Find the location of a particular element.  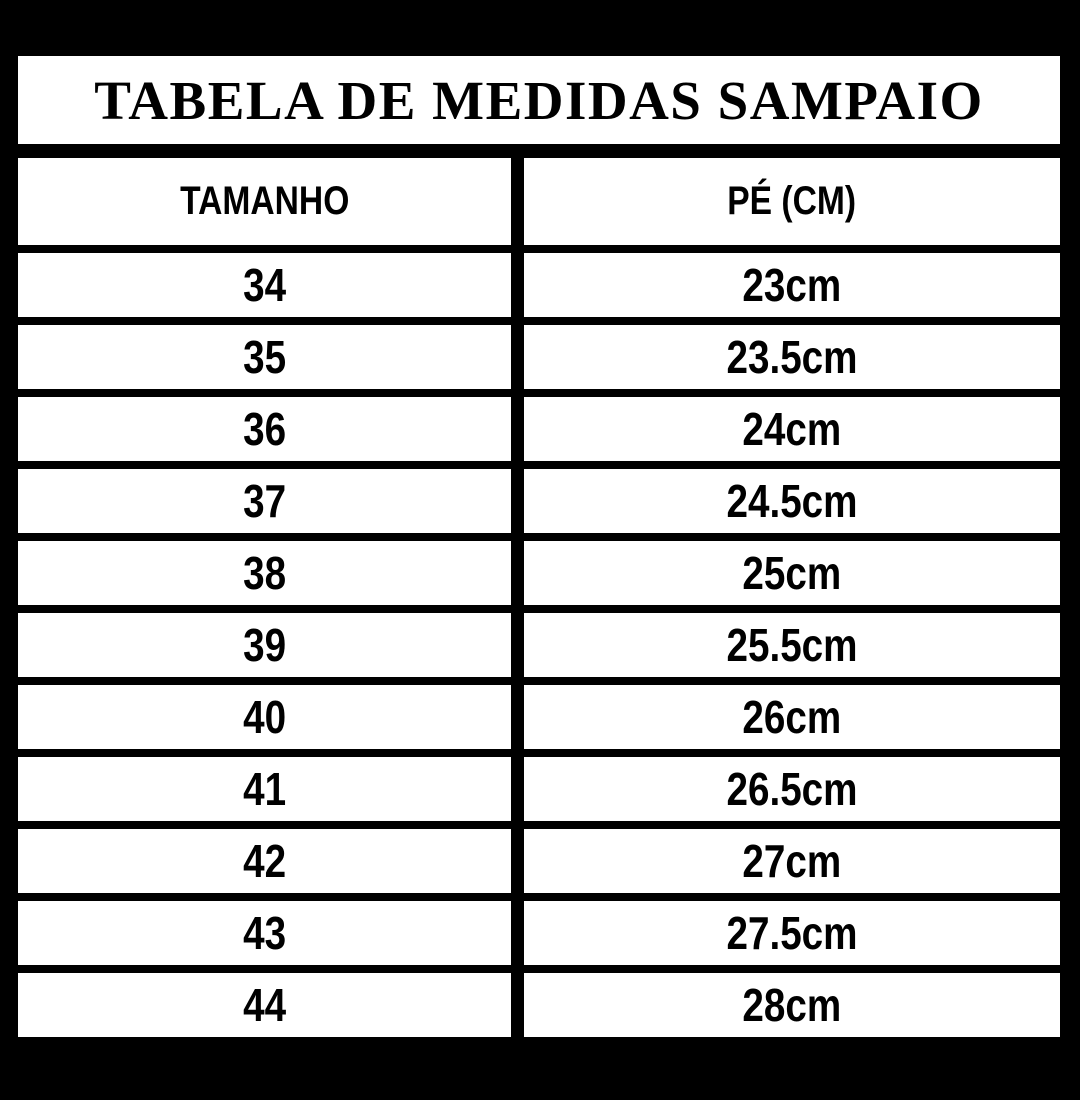

table-row: 40 26cm is located at coordinates (539, 715).